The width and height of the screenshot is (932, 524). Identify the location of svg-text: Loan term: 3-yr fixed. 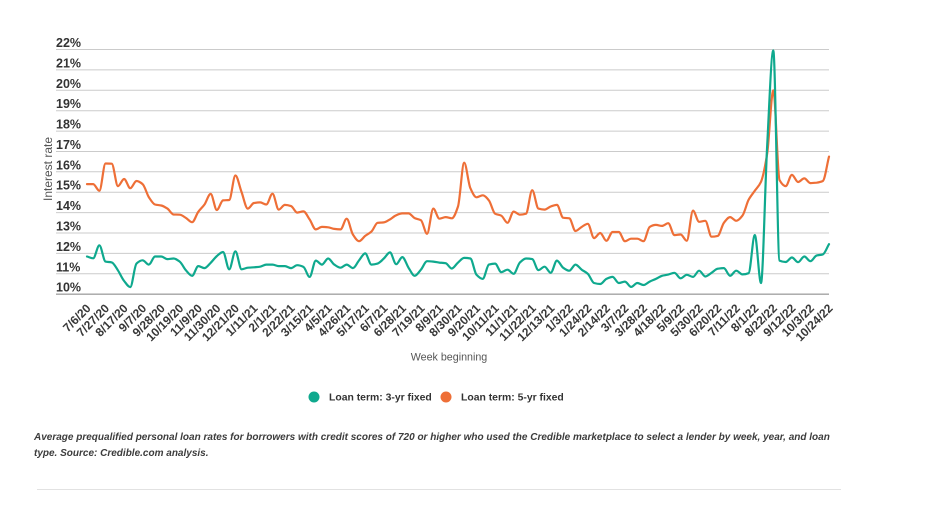
(380, 398).